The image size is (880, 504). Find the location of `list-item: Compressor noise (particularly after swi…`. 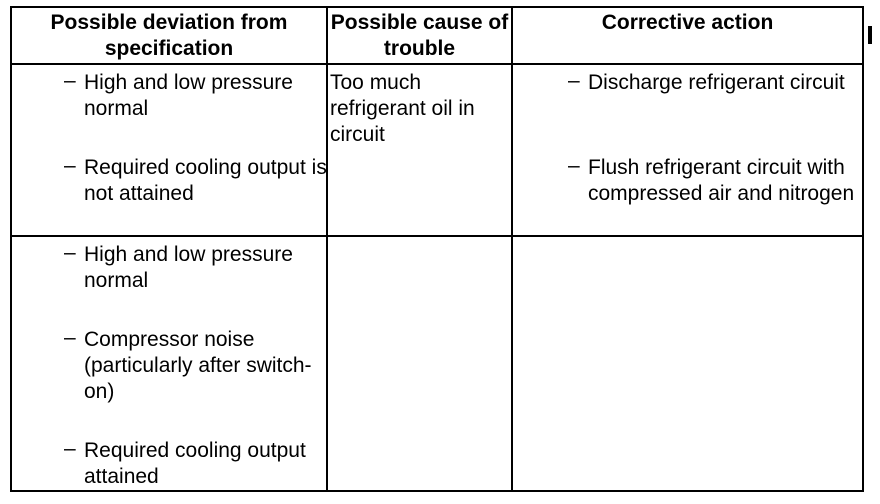

list-item: Compressor noise (particularly after swi… is located at coordinates (198, 365).